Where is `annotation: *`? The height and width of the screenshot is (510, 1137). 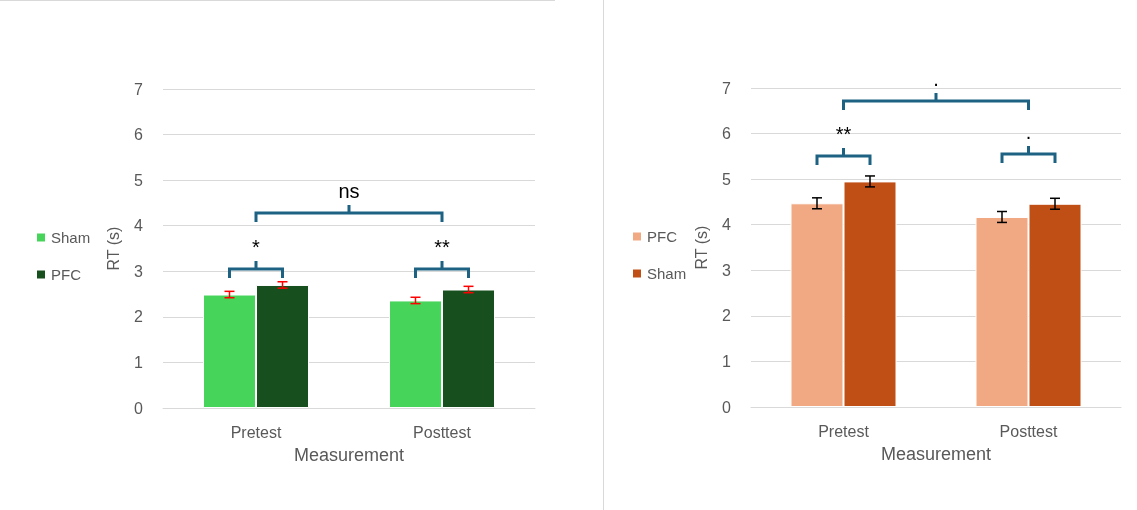 annotation: * is located at coordinates (256, 247).